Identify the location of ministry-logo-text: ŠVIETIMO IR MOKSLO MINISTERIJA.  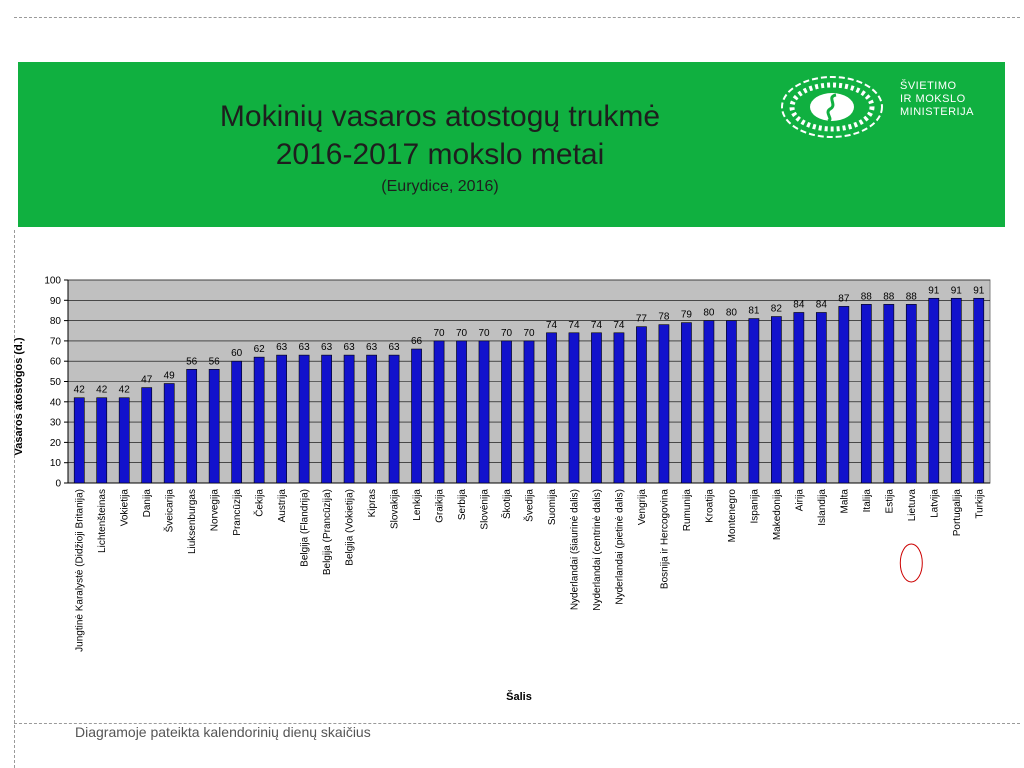
(937, 99).